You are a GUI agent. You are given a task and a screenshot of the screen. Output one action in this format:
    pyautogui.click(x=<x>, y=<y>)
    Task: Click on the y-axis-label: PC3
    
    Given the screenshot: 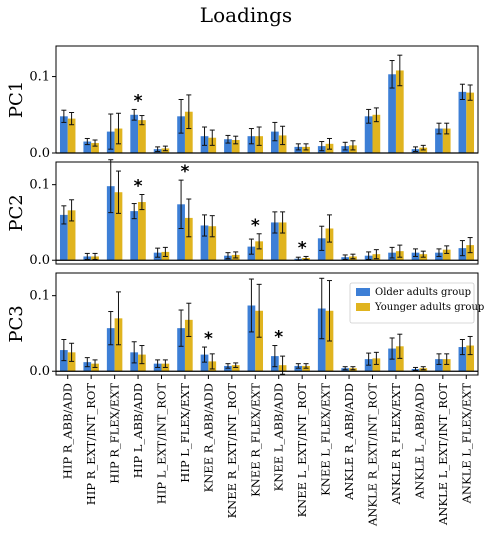 What is the action you would take?
    pyautogui.click(x=16, y=323)
    